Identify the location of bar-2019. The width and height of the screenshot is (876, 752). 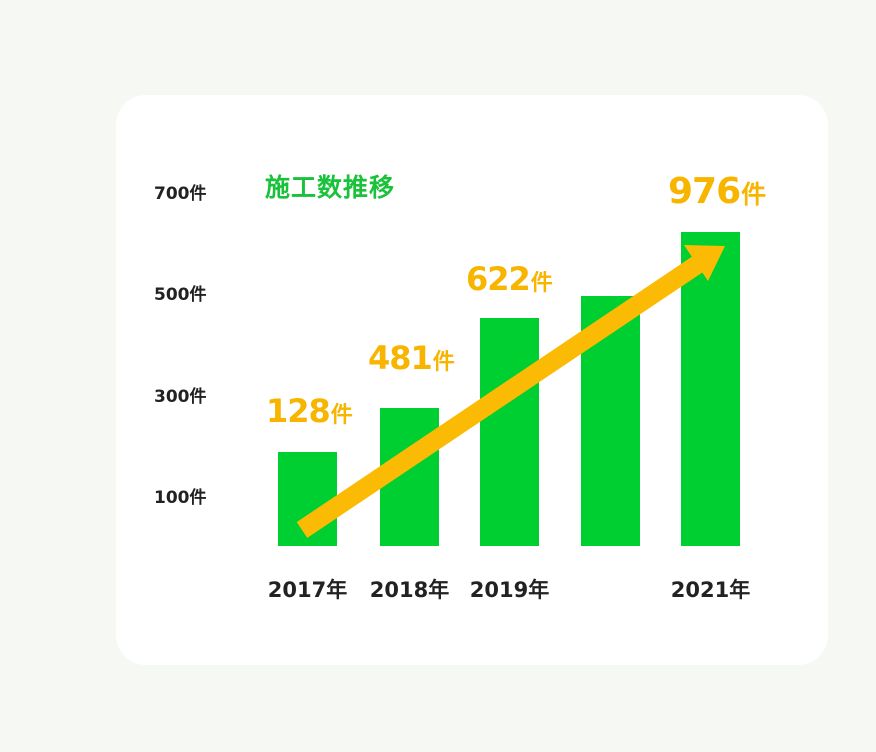
(509, 432).